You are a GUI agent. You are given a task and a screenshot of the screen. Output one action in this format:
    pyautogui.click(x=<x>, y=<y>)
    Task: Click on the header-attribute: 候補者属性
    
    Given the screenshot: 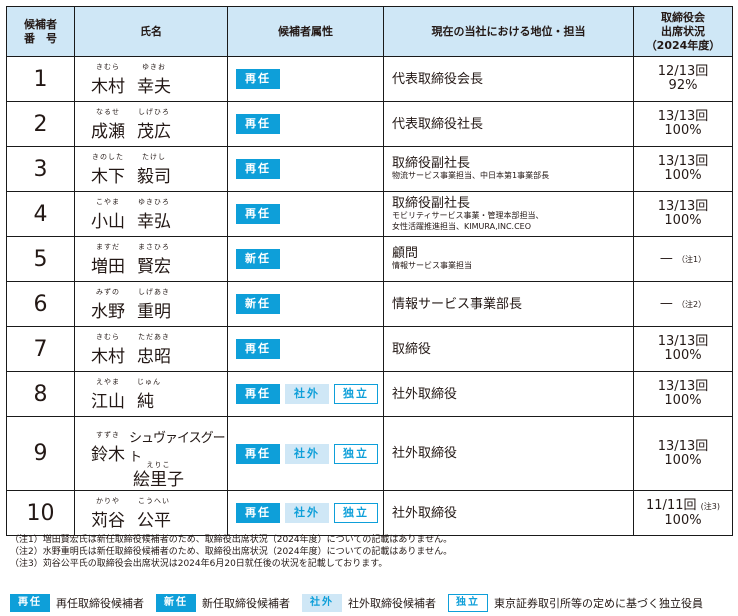 What is the action you would take?
    pyautogui.click(x=305, y=31)
    